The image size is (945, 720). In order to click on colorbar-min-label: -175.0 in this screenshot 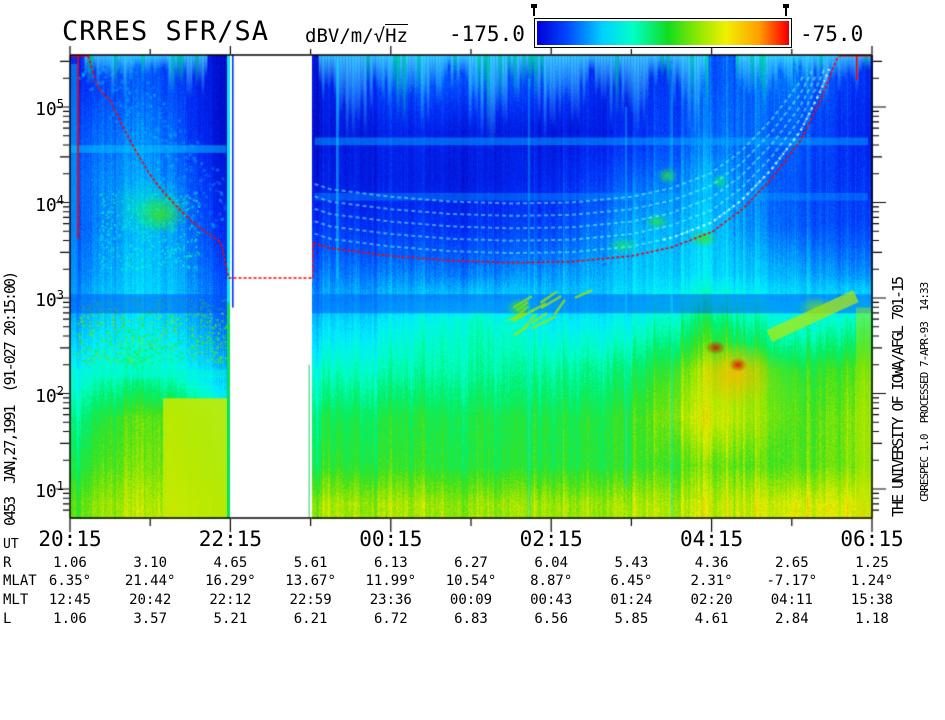, I will do `click(487, 34)`.